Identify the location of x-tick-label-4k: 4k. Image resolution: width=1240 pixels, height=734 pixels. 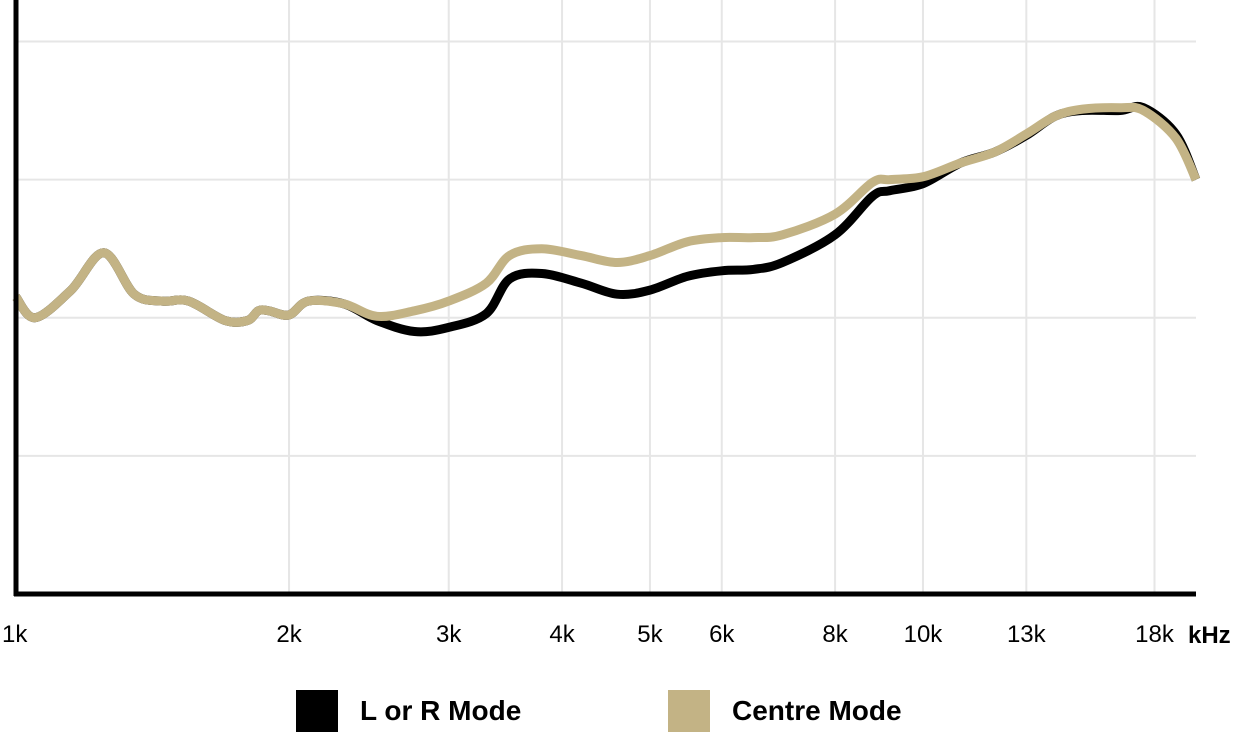
(562, 634).